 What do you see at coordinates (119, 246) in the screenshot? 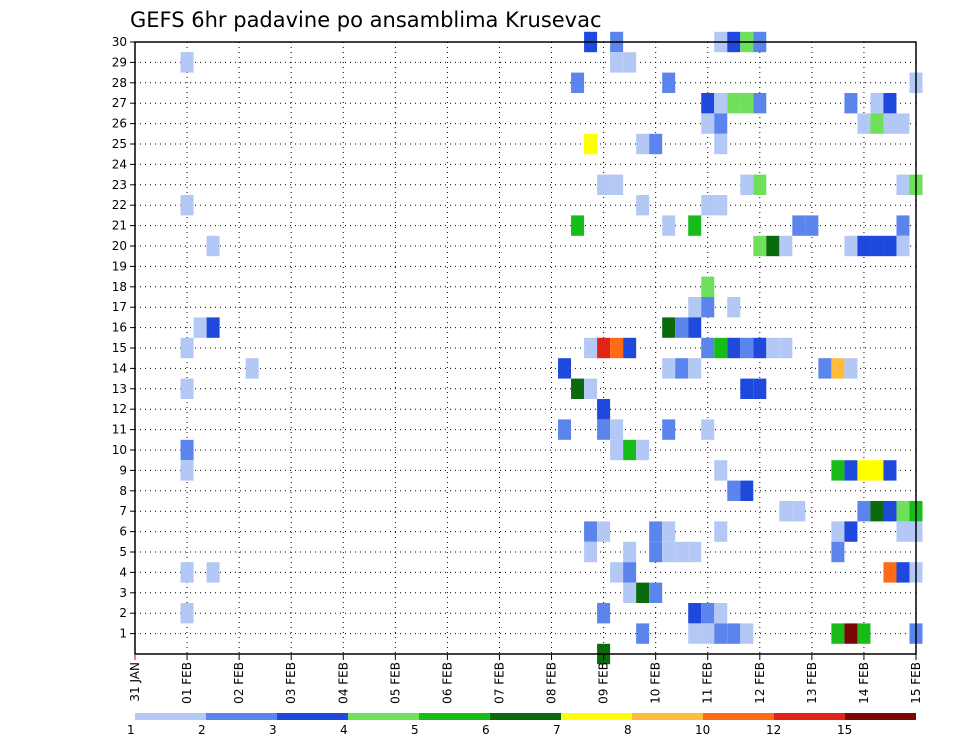
I see `y-tick-label: 20` at bounding box center [119, 246].